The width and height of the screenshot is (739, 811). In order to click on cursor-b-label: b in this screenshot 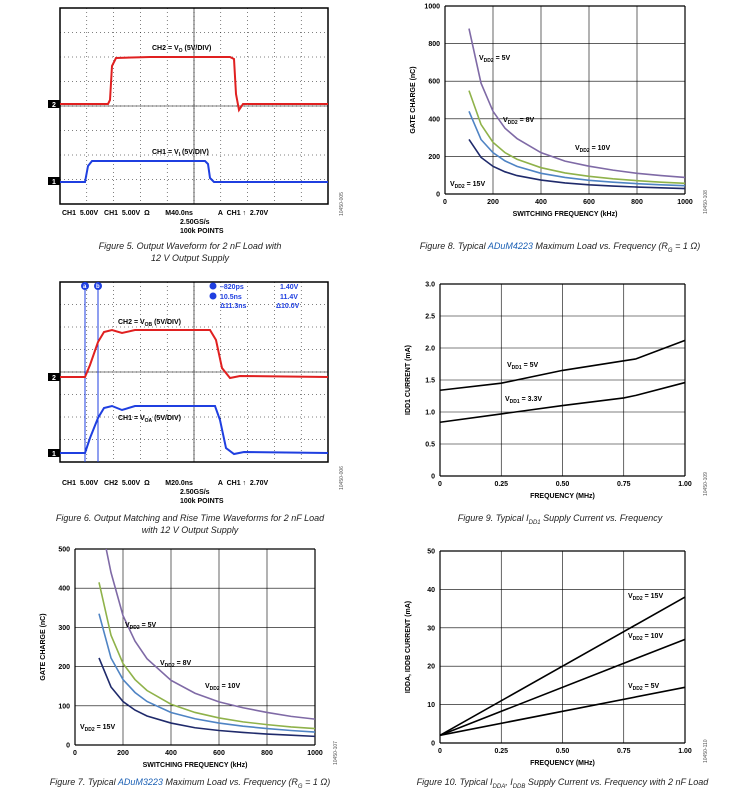, I will do `click(98, 287)`.